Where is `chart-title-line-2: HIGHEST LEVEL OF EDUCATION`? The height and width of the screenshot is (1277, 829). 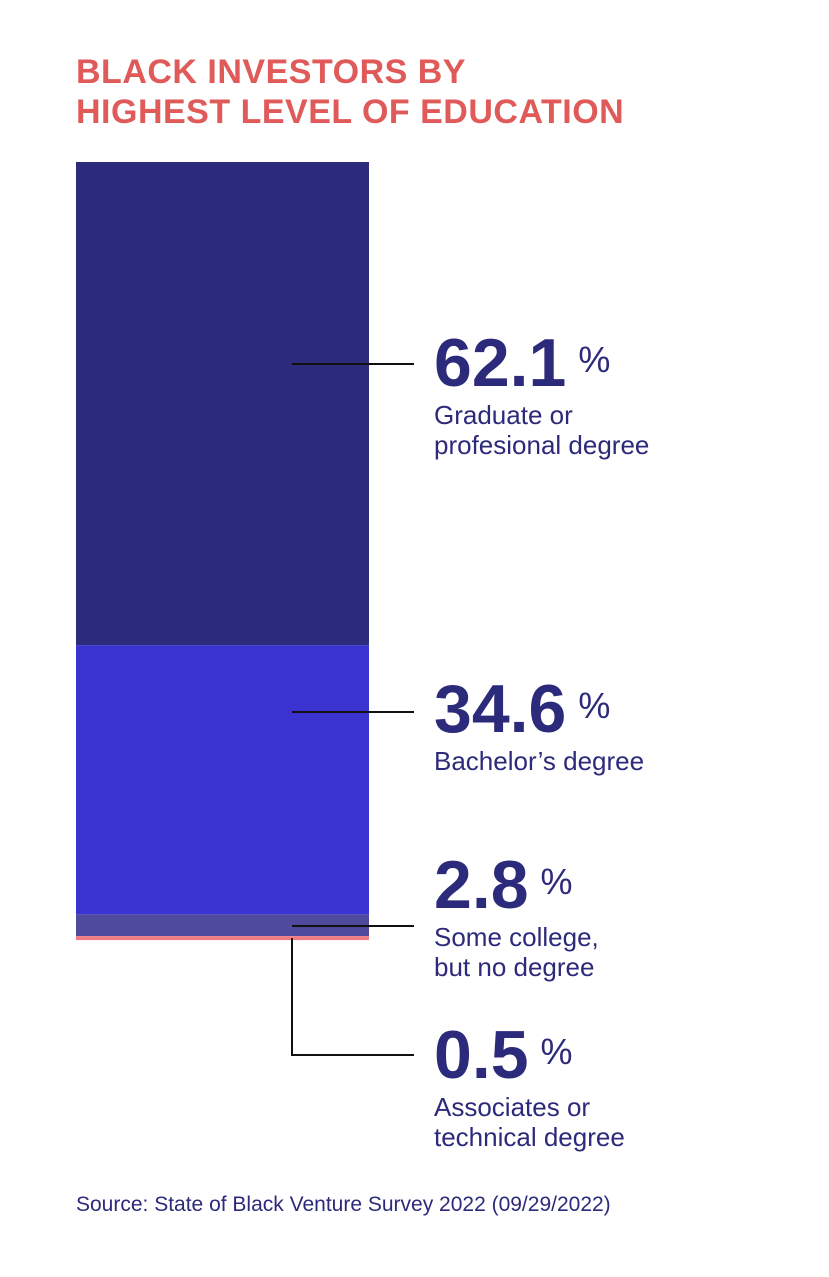
chart-title-line-2: HIGHEST LEVEL OF EDUCATION is located at coordinates (350, 112).